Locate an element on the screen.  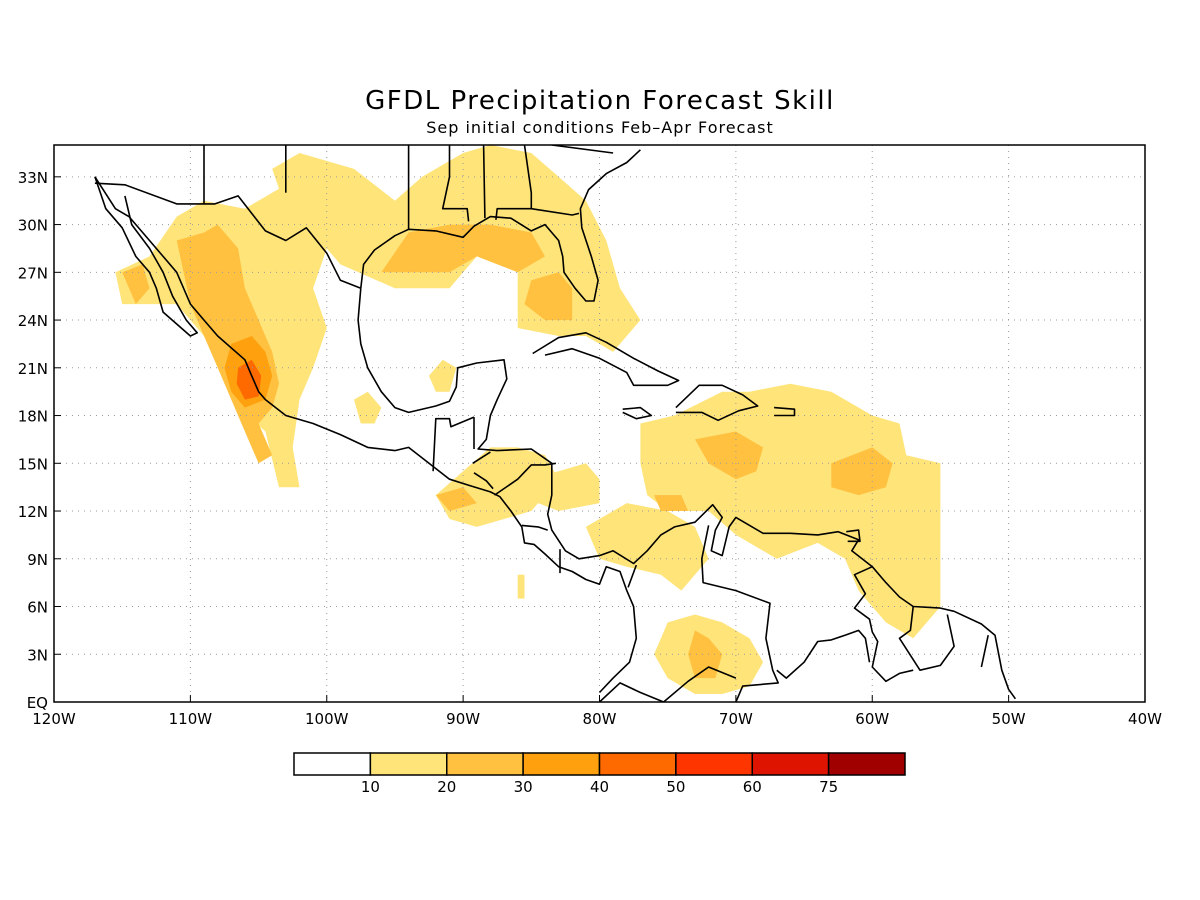
skill-region-amazon-core is located at coordinates (705, 654).